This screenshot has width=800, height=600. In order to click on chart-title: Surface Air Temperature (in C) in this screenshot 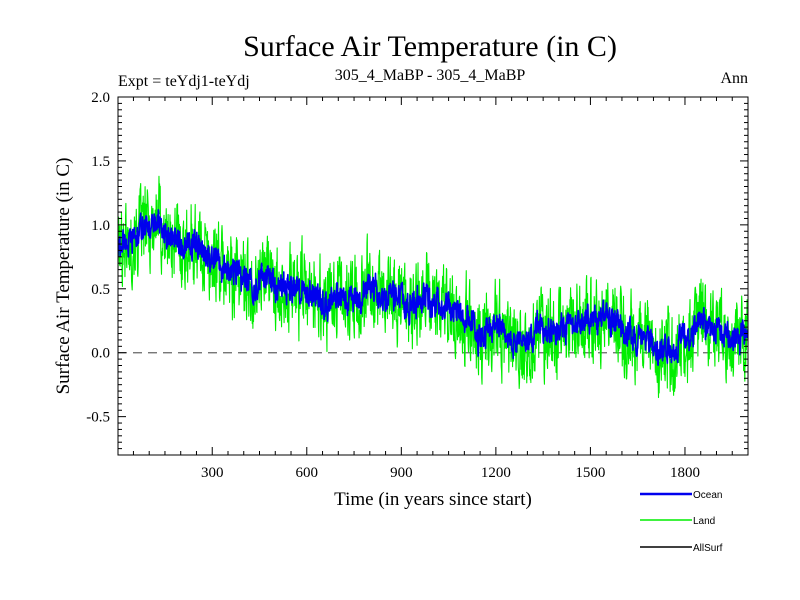, I will do `click(430, 46)`.